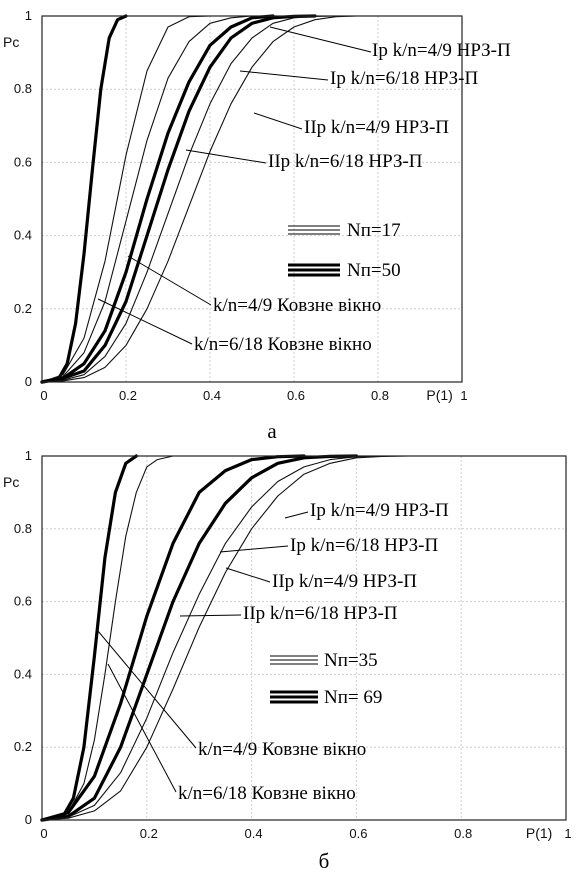 The height and width of the screenshot is (875, 576). Describe the element at coordinates (353, 697) in the screenshot. I see `annotation-label: Nп= 69` at that location.